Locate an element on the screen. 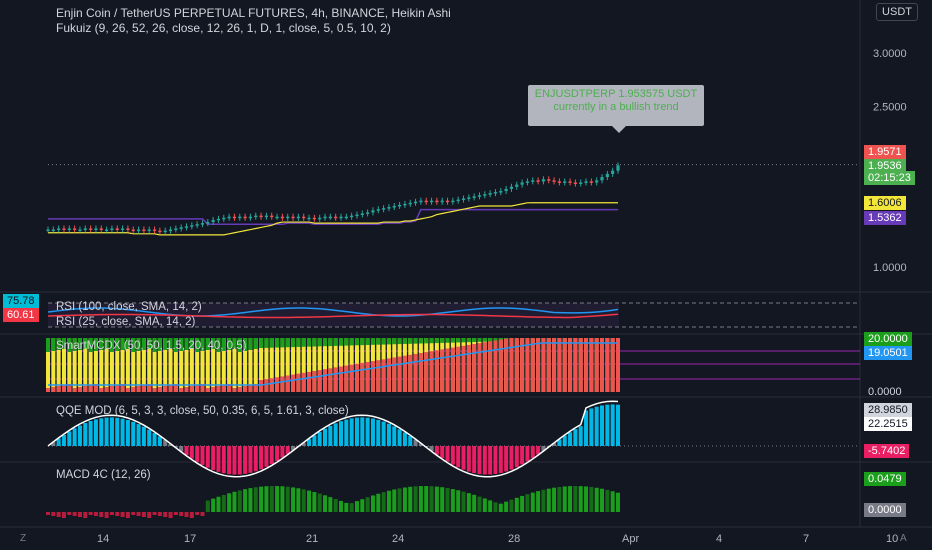 This screenshot has width=932, height=550. x-tick-label: 4 is located at coordinates (719, 539).